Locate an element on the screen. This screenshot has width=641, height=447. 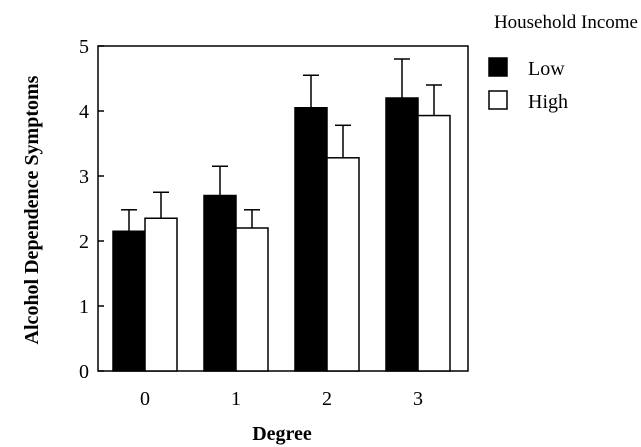
legend-label-high: High is located at coordinates (548, 102).